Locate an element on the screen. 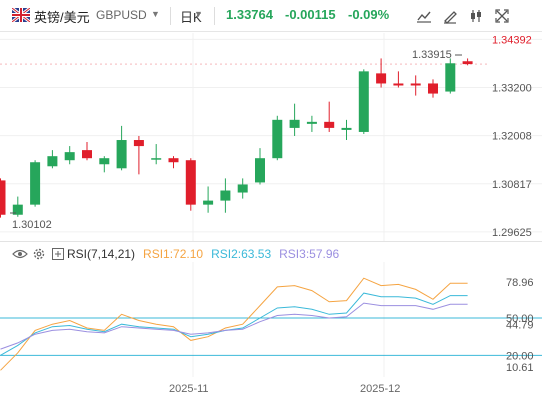 This screenshot has width=542, height=401. line-chart-button is located at coordinates (424, 16).